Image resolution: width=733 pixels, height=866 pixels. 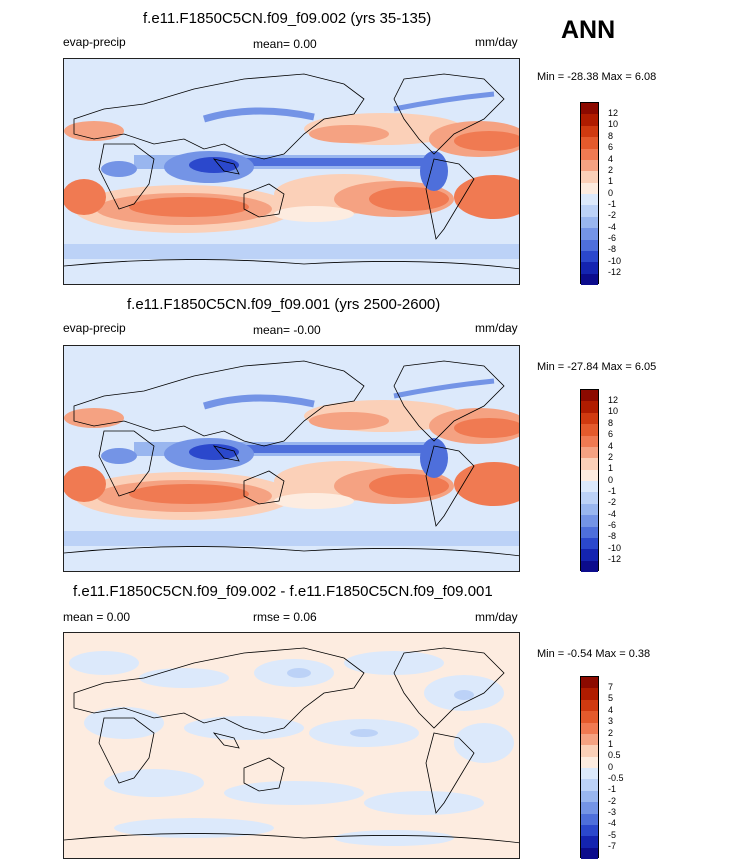 What do you see at coordinates (285, 617) in the screenshot?
I see `panel-3-rmse-label: rmse = 0.06` at bounding box center [285, 617].